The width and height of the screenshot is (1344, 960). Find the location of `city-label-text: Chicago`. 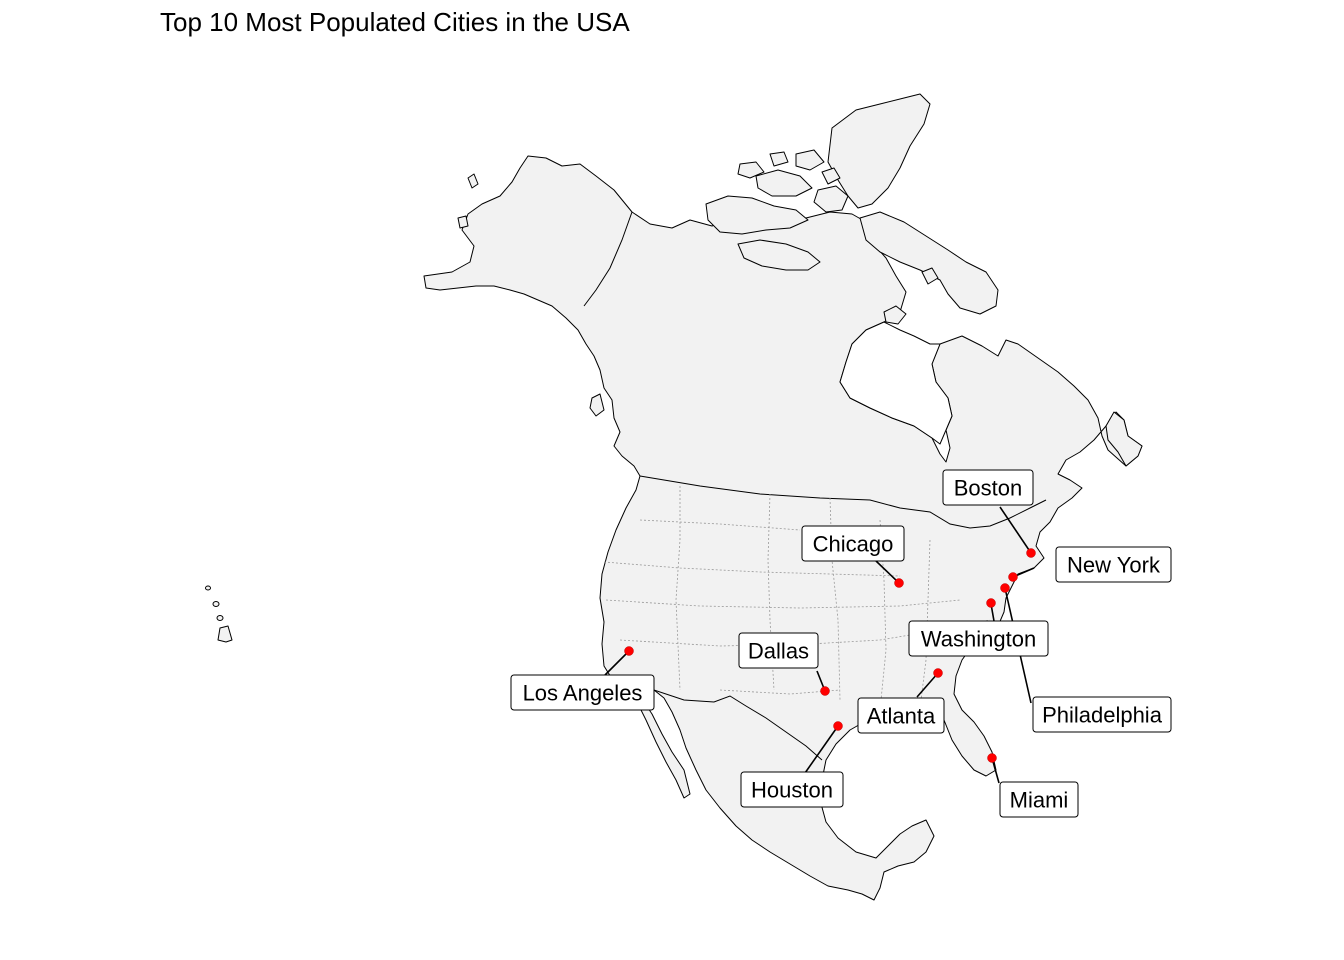

city-label-text: Chicago is located at coordinates (853, 544).